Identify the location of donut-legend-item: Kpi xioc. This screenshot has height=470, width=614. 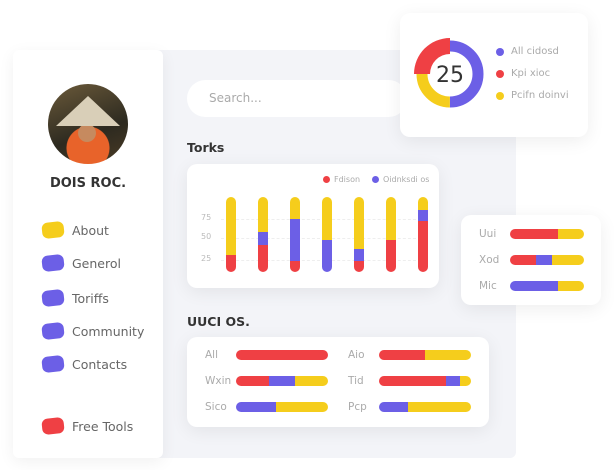
(523, 73).